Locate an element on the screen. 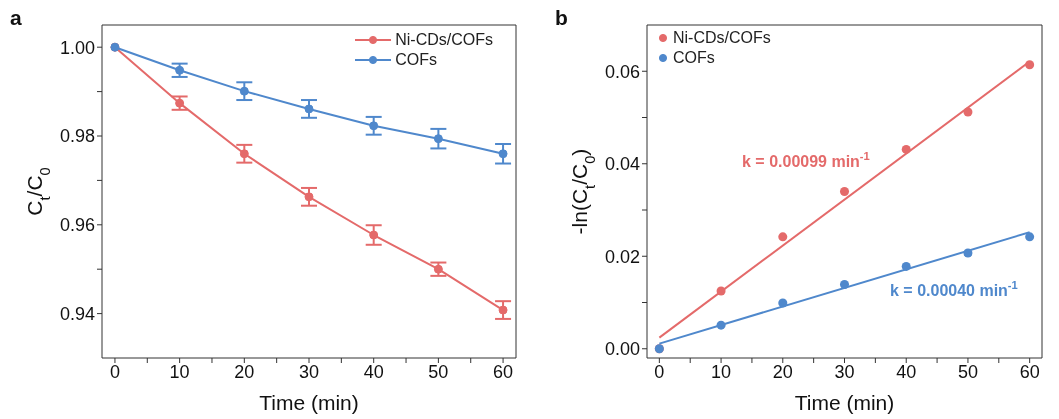 The height and width of the screenshot is (419, 1059). y-tick-label: 0.96 is located at coordinates (77, 225).